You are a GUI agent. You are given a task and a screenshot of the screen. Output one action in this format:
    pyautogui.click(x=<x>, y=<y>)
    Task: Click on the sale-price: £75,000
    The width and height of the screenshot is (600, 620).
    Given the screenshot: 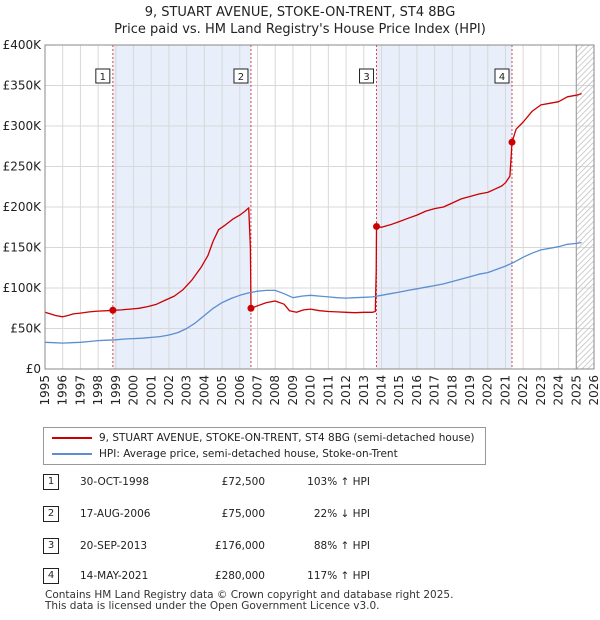 What is the action you would take?
    pyautogui.click(x=243, y=514)
    